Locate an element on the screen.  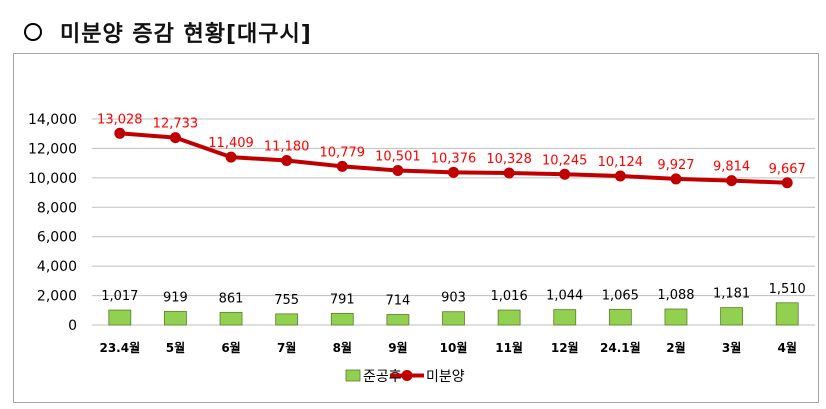
line-data-label: 10,328 is located at coordinates (509, 159).